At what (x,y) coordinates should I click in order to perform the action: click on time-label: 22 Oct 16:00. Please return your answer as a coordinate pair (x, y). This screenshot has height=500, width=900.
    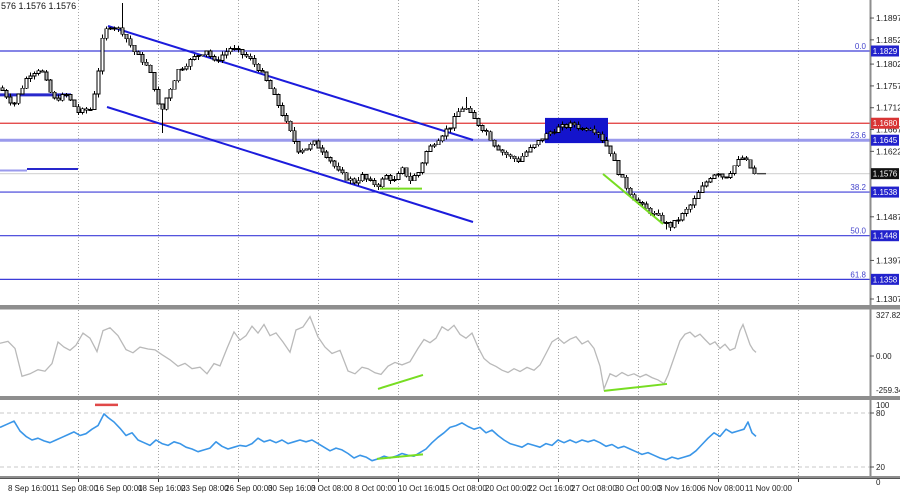
    Looking at the image, I should click on (551, 488).